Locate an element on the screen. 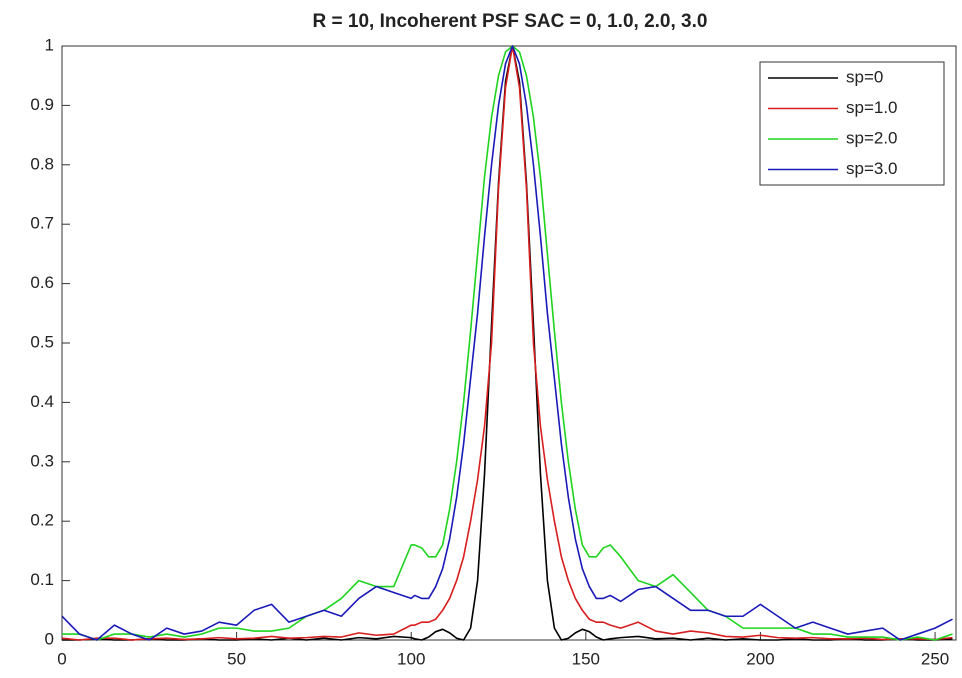 This screenshot has height=678, width=962. y-tick-label: 0.4 is located at coordinates (42, 401).